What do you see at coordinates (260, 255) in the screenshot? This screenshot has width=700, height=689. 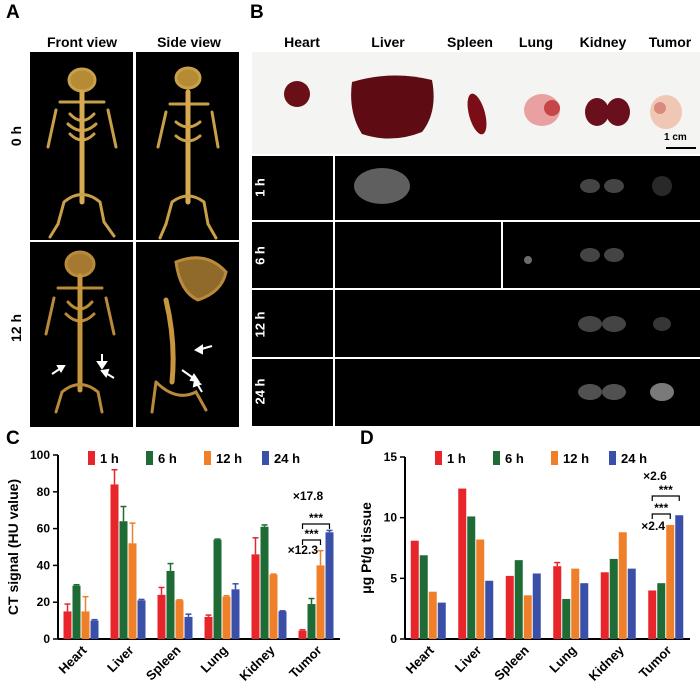 I see `b-row-label-6h: 6 h` at bounding box center [260, 255].